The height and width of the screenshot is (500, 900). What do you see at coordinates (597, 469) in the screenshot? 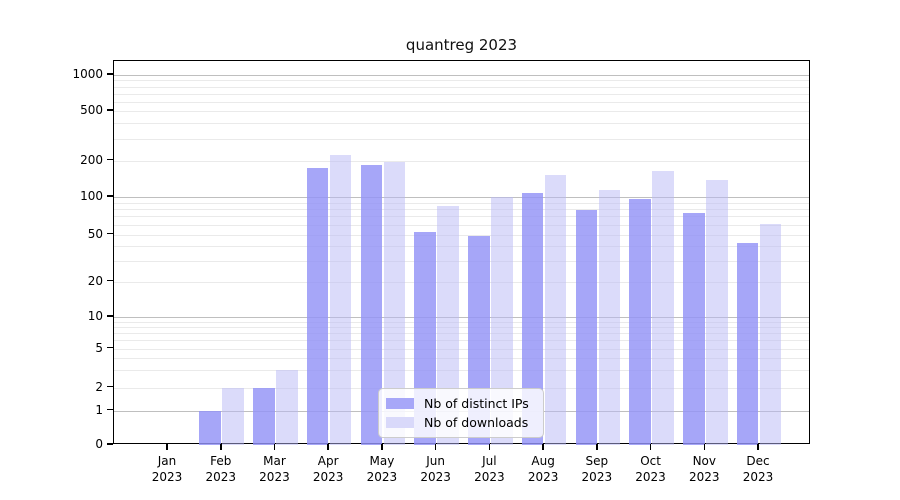
I see `x-tick-label-sep: Sep 2023` at bounding box center [597, 469].